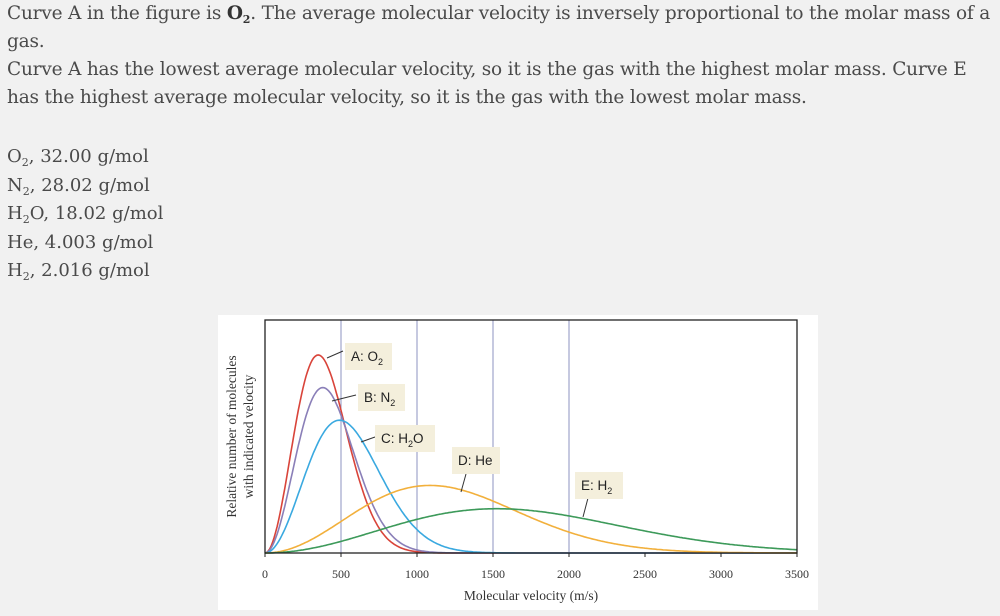 Image resolution: width=1000 pixels, height=616 pixels. I want to click on molar-mass-item: H2, 2.016 g/mol, so click(85, 271).